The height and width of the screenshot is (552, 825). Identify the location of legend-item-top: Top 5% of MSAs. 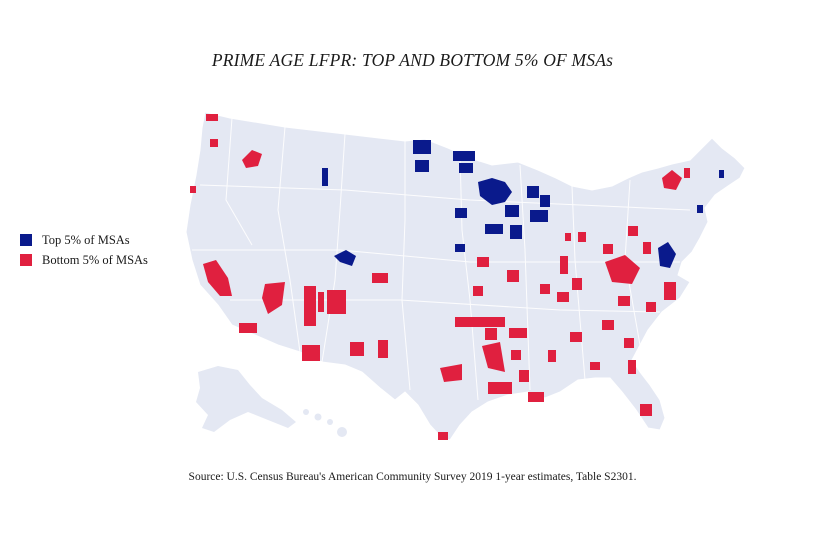
(84, 240).